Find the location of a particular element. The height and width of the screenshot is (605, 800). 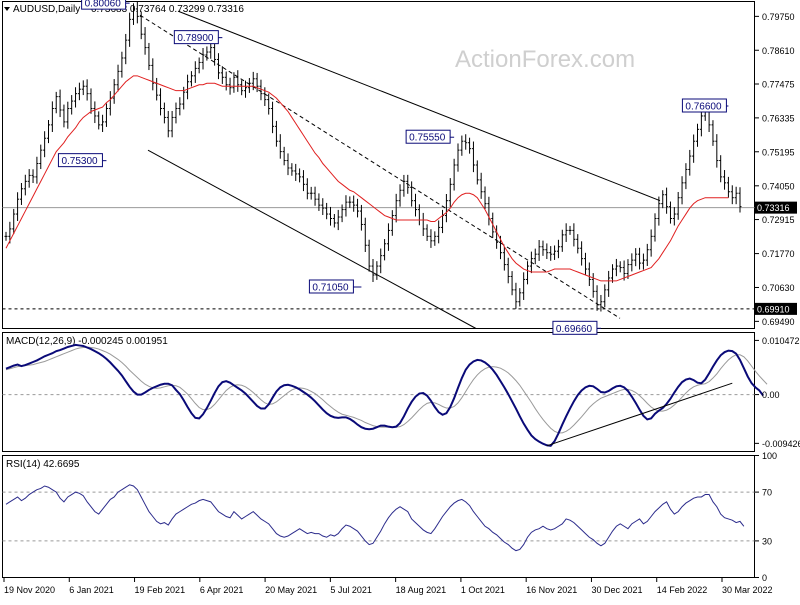

callout-label: 0.69660 is located at coordinates (574, 329).